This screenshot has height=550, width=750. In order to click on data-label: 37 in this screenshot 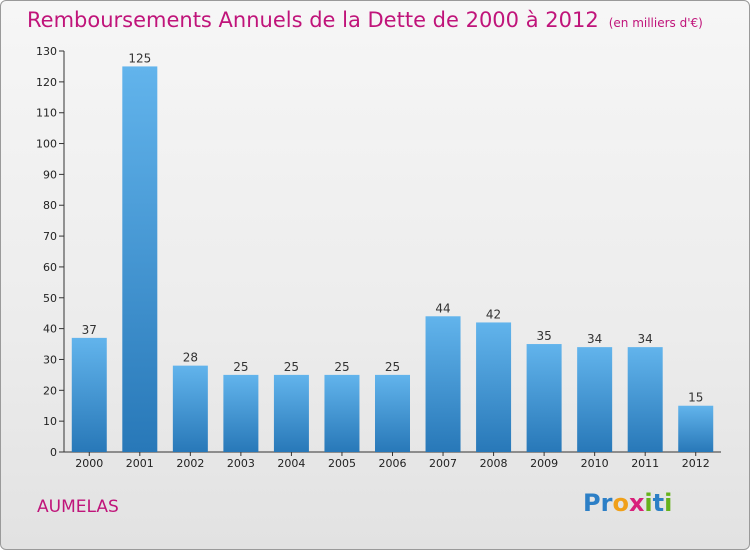, I will do `click(89, 330)`.